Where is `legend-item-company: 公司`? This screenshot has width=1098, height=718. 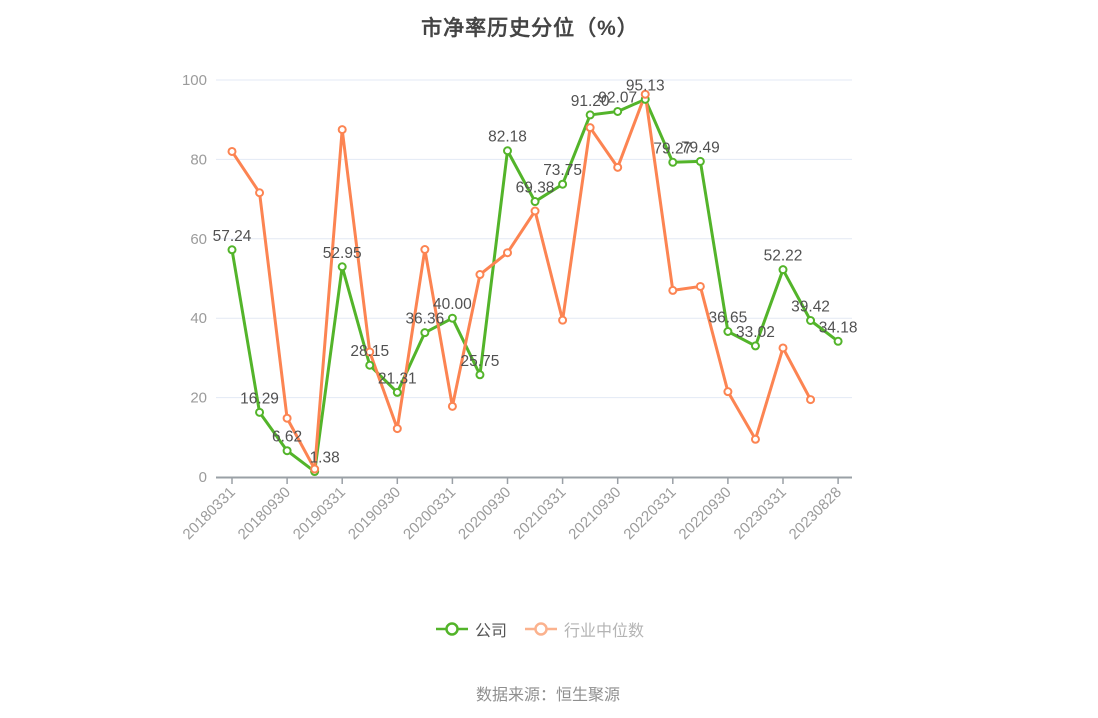 legend-item-company: 公司 is located at coordinates (471, 629).